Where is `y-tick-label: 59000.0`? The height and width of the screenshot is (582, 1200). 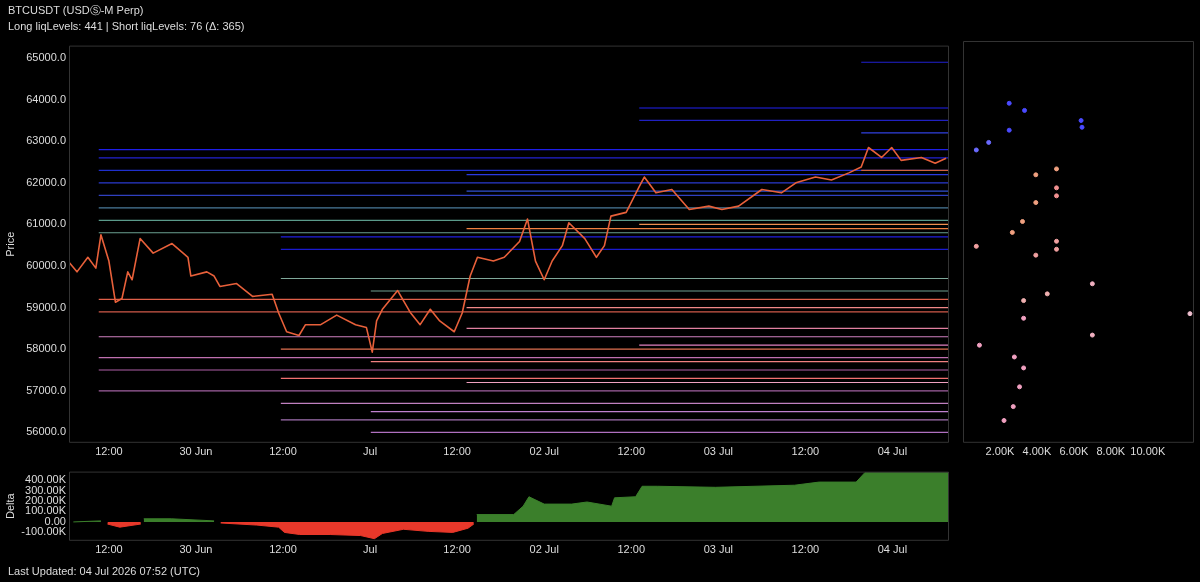 y-tick-label: 59000.0 is located at coordinates (46, 306).